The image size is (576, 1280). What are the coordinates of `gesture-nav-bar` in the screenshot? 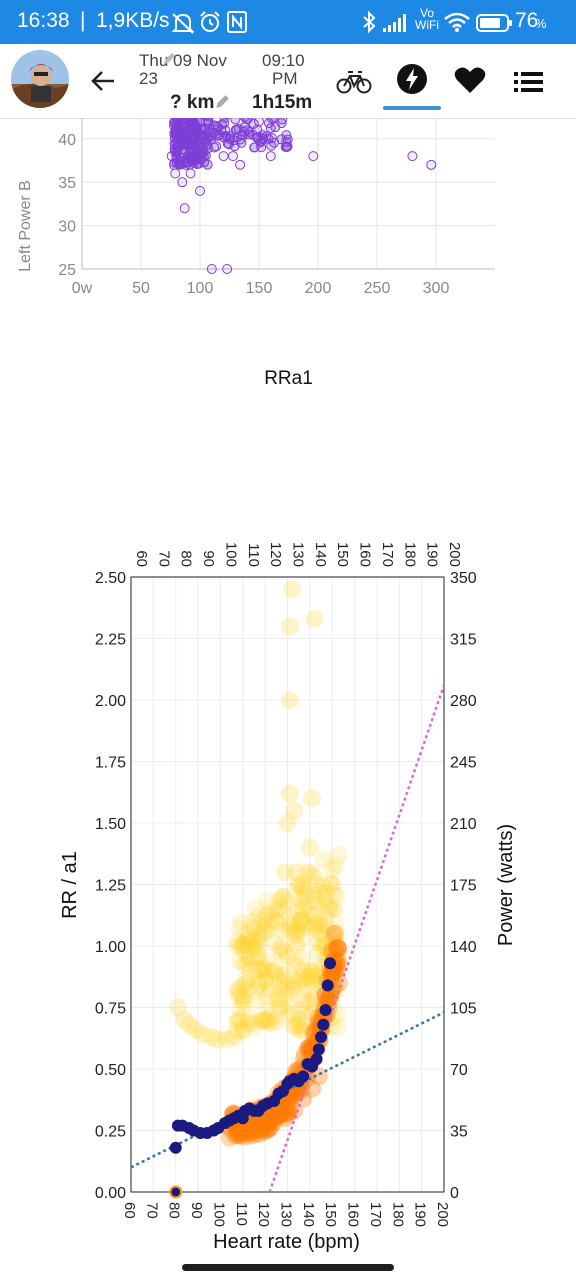 It's located at (288, 1267).